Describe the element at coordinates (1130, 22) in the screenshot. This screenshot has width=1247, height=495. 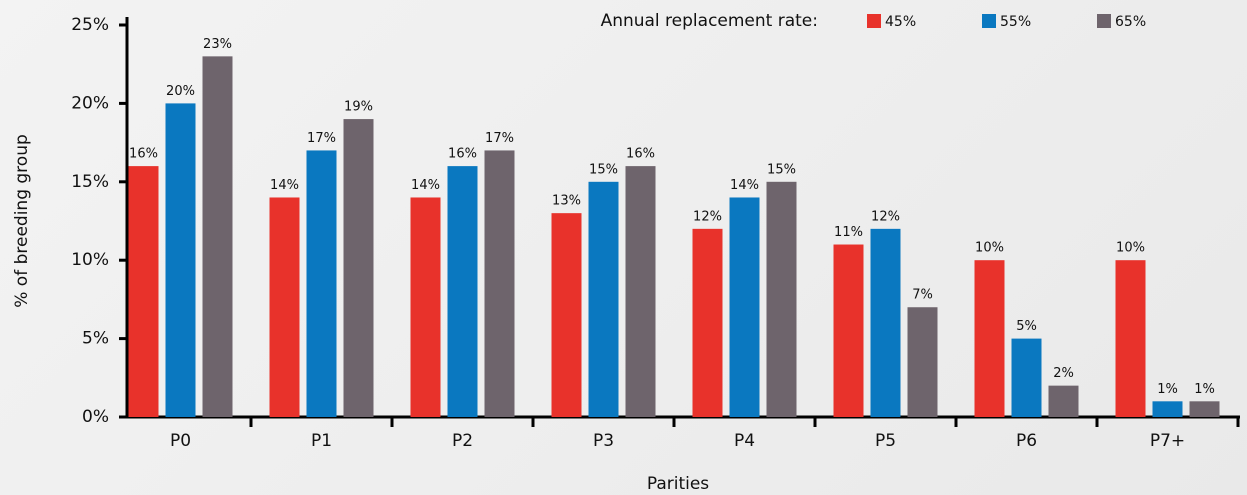
I see `legend-label: 65%` at that location.